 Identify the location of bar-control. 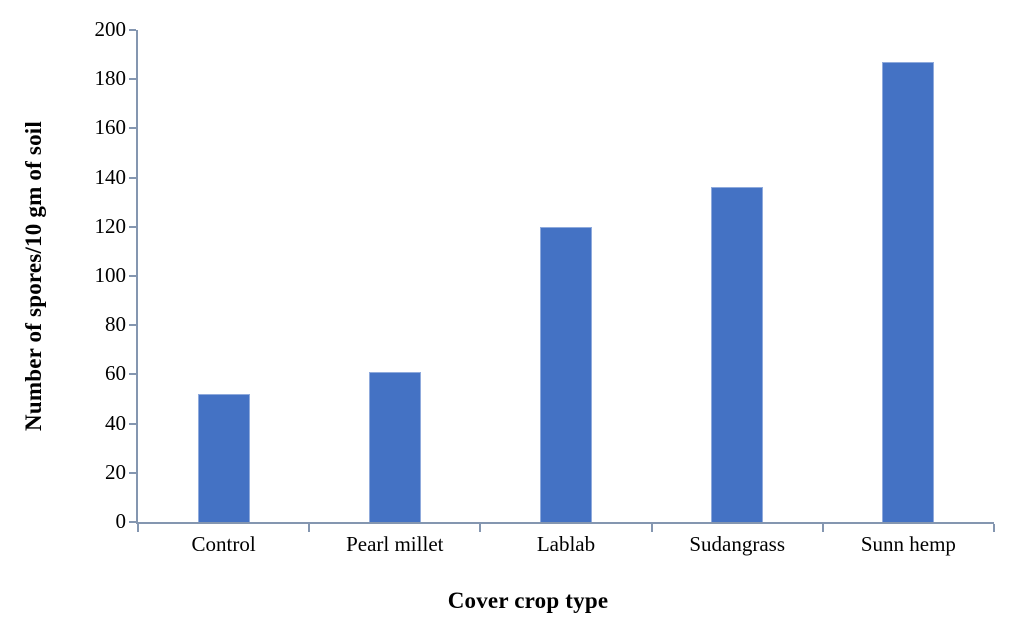
(223, 458).